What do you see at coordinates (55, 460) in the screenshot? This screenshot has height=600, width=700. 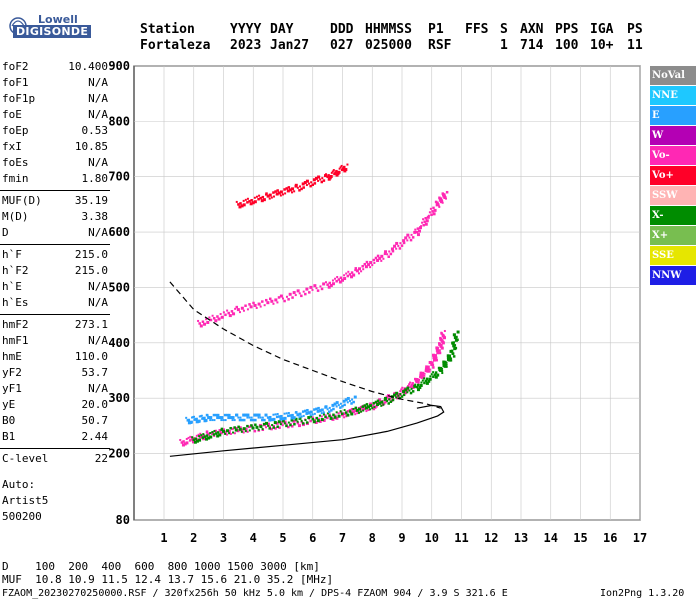 I see `param-row: C-level 22` at bounding box center [55, 460].